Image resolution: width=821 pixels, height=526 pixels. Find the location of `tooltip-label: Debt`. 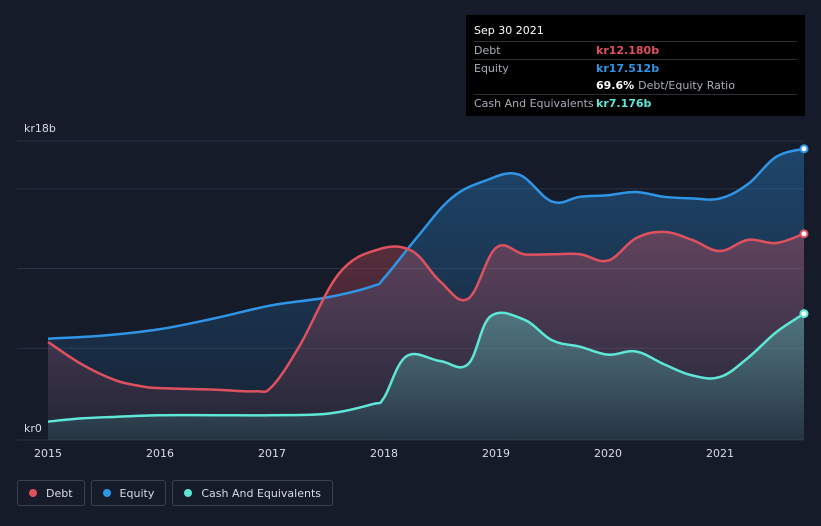

tooltip-label: Debt is located at coordinates (487, 50).